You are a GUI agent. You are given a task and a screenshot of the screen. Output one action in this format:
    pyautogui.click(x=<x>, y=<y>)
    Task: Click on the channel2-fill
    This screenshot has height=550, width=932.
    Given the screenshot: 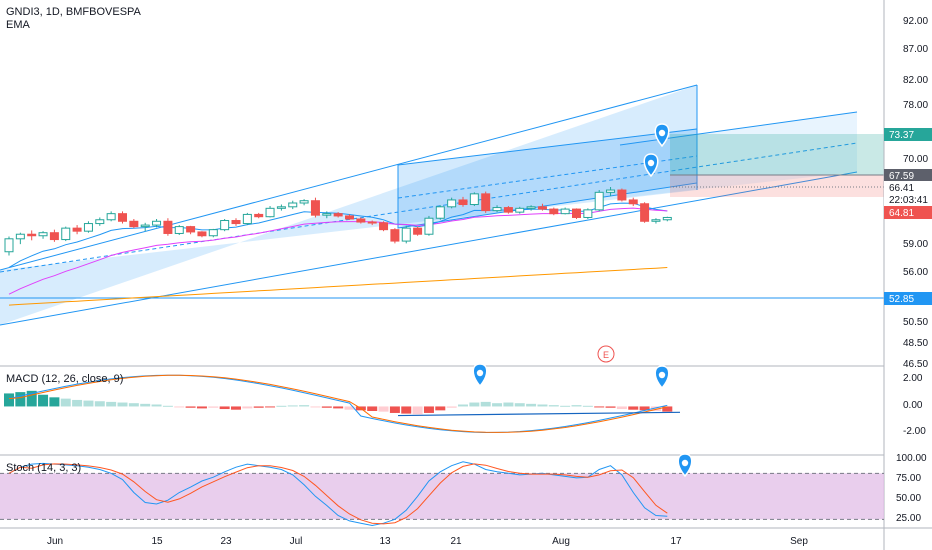 What is the action you would take?
    pyautogui.click(x=738, y=155)
    